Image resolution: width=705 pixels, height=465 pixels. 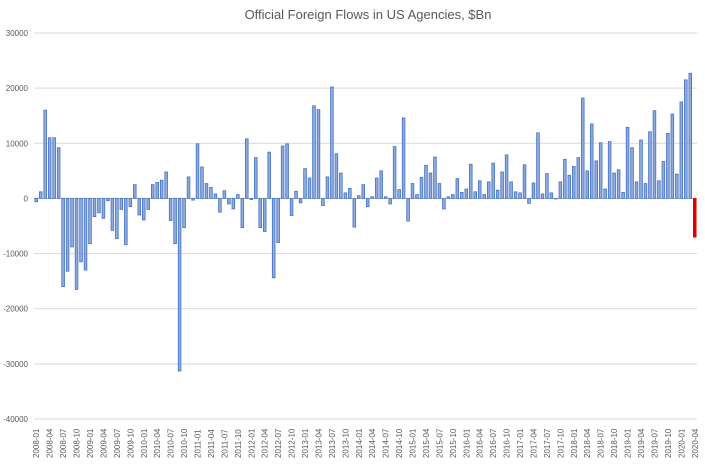 I want to click on x-tick-label: 2009-04, so click(x=103, y=443).